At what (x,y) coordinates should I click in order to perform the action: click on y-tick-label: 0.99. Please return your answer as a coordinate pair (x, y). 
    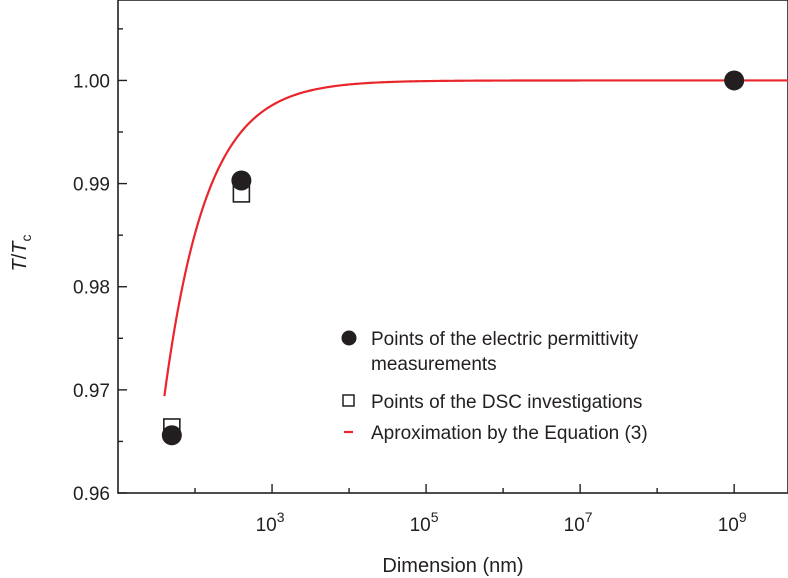
    Looking at the image, I should click on (91, 185).